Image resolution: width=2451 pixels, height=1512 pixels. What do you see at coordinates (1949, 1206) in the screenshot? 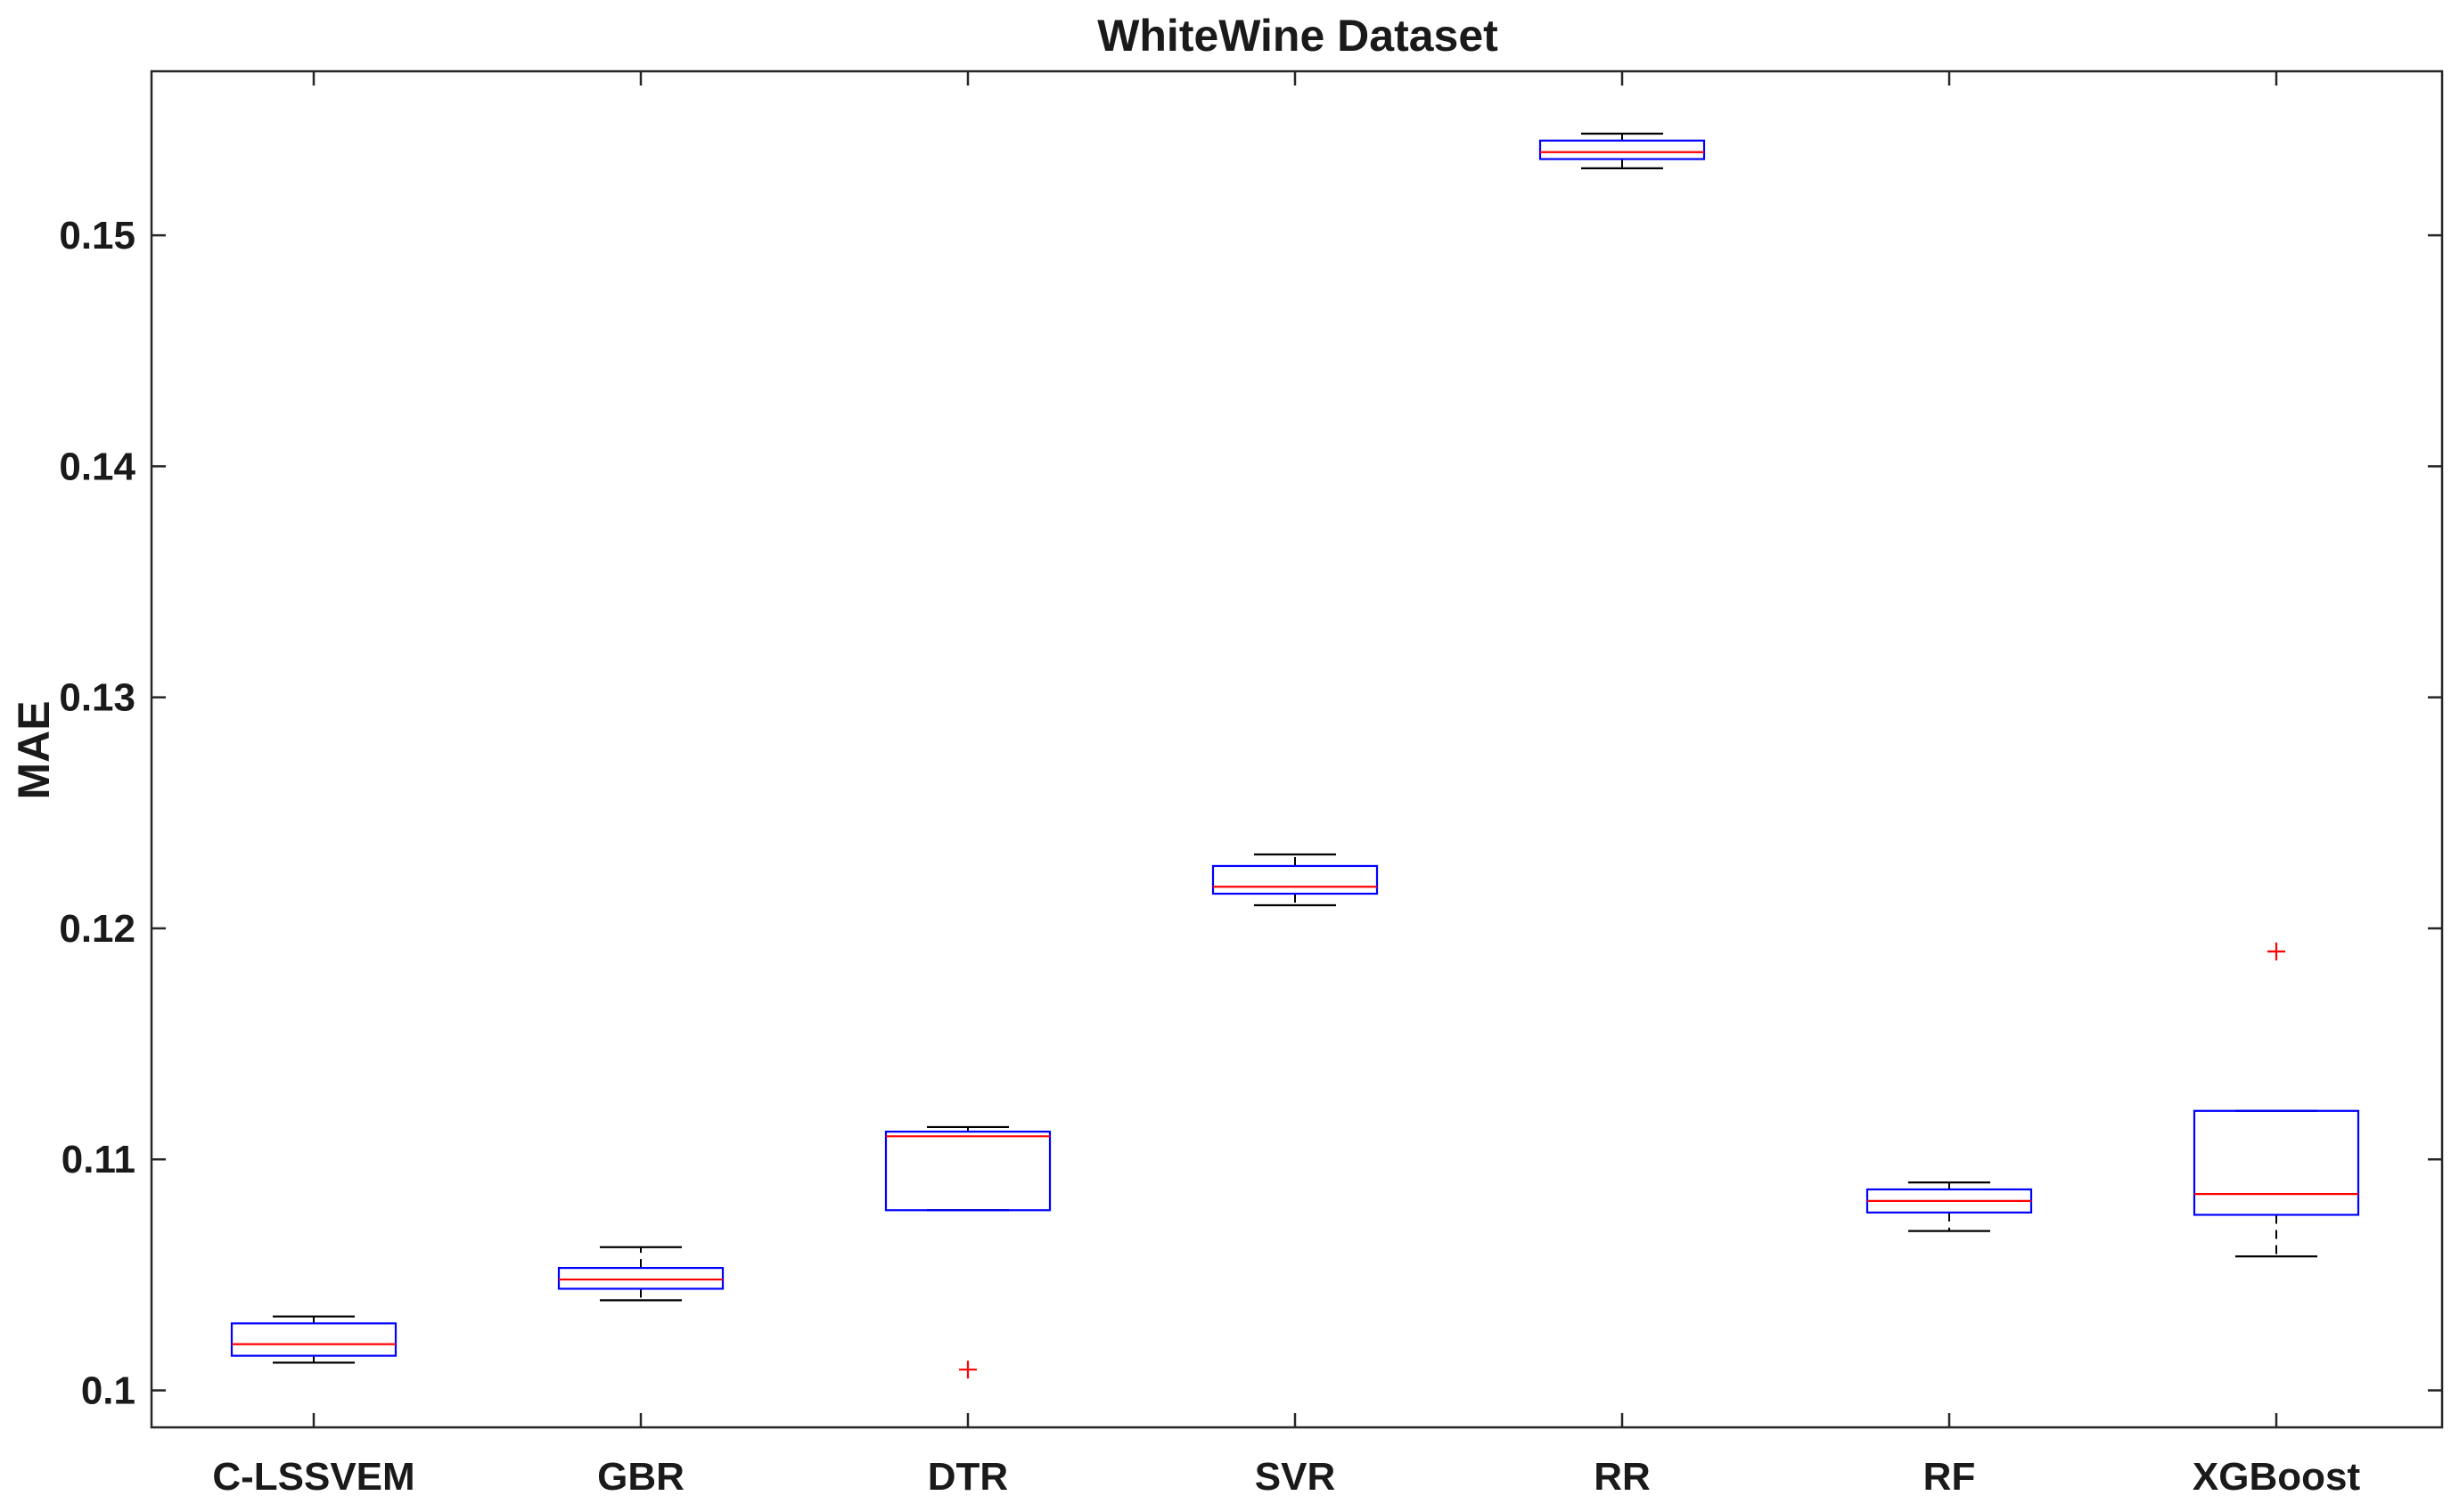
I see `box-rf` at bounding box center [1949, 1206].